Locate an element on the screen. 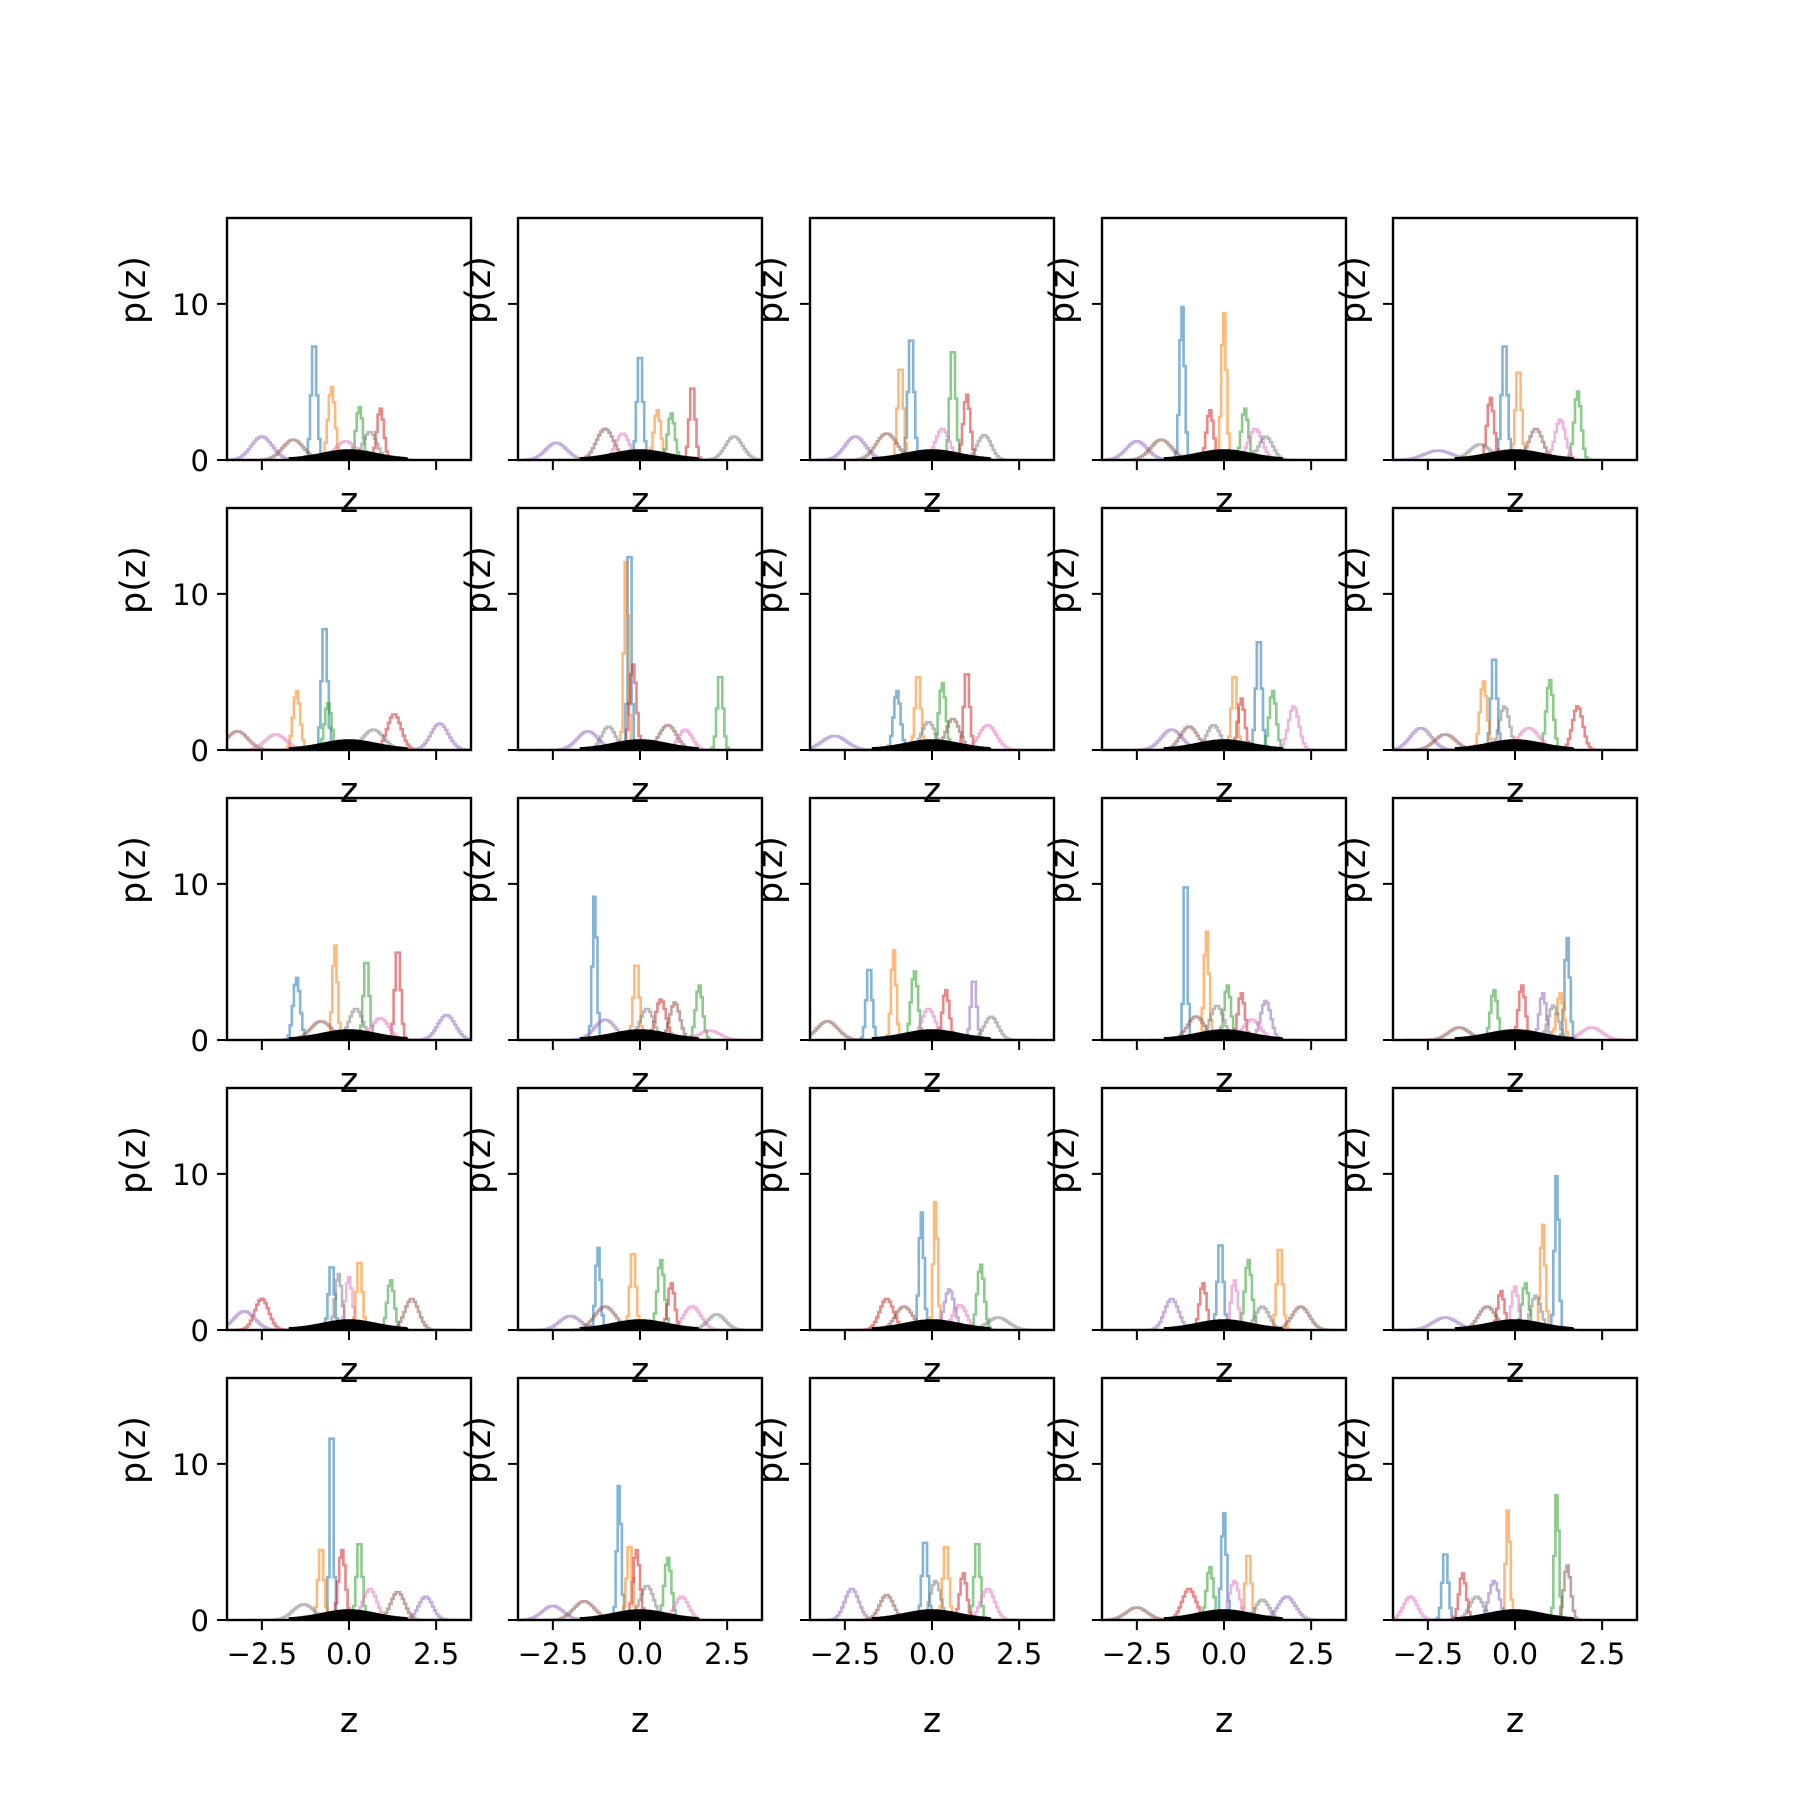  subplot-1-2: z p(z) is located at coordinates (611, 368).